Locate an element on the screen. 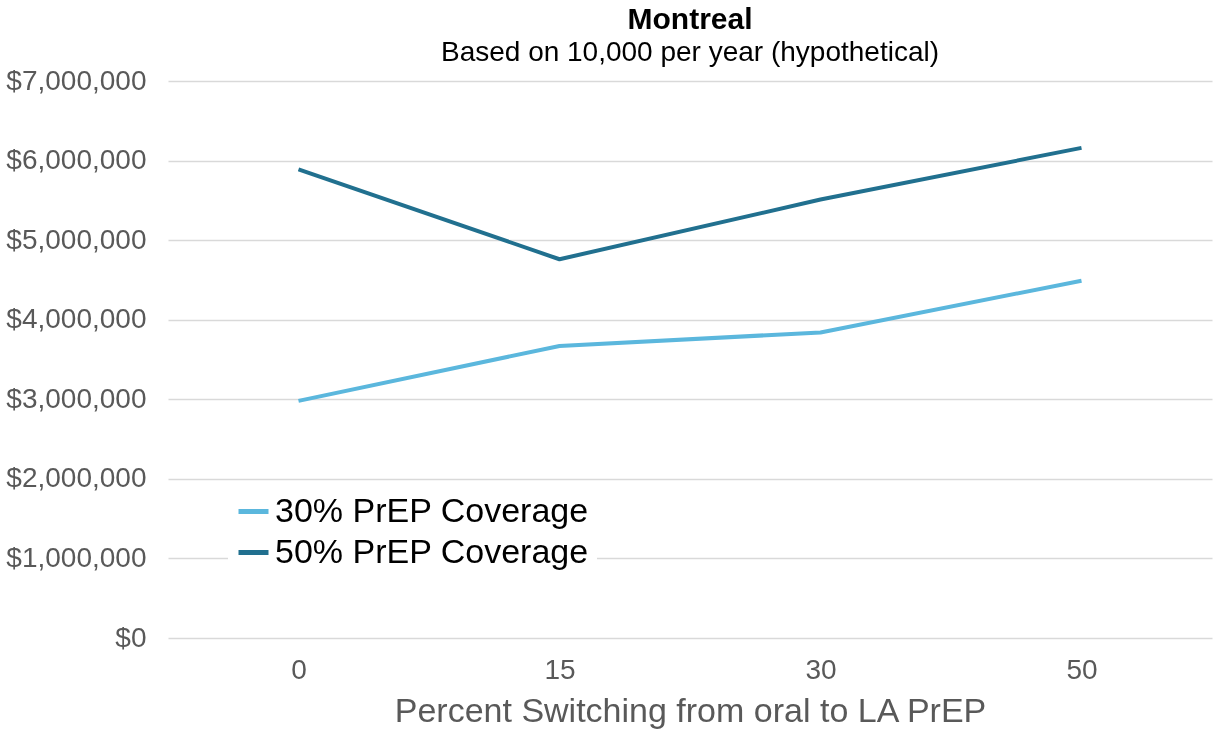  x-tick-label: 0 is located at coordinates (299, 669).